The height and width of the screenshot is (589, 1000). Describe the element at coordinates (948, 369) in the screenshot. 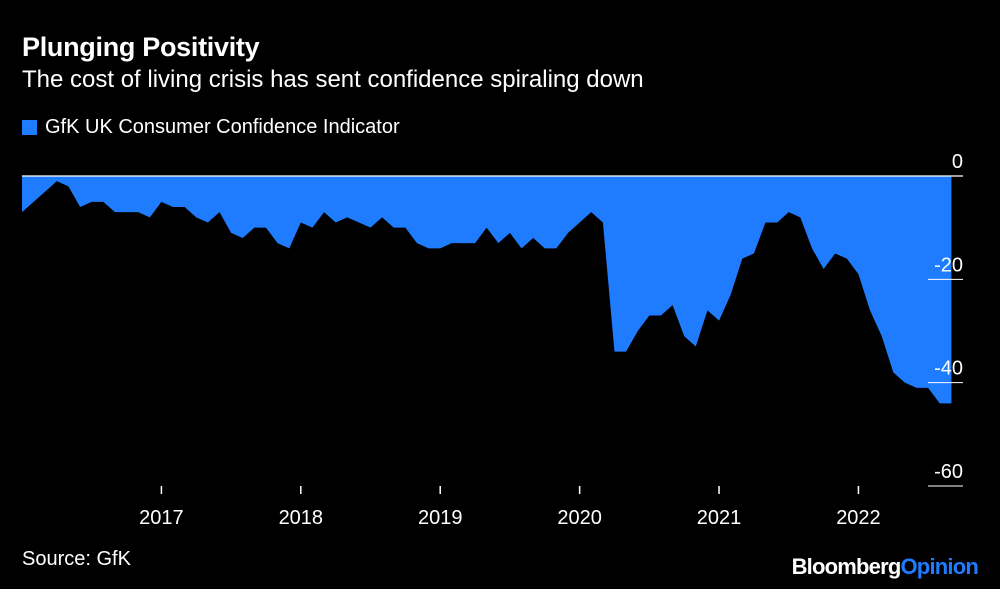

I see `y-tick-label: -40` at that location.